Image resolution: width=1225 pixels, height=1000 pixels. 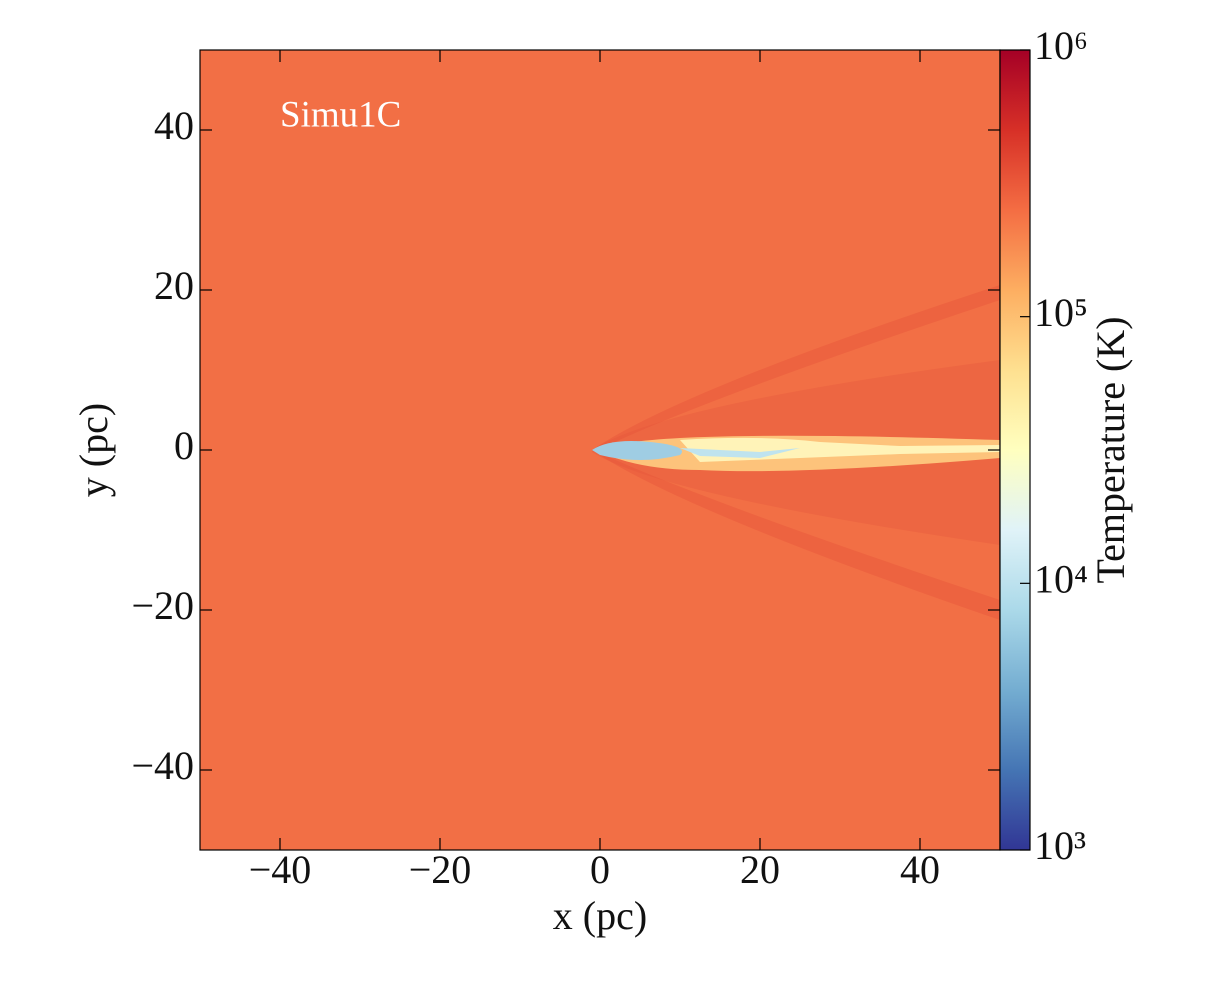 What do you see at coordinates (162, 605) in the screenshot?
I see `y-tick-label: −20` at bounding box center [162, 605].